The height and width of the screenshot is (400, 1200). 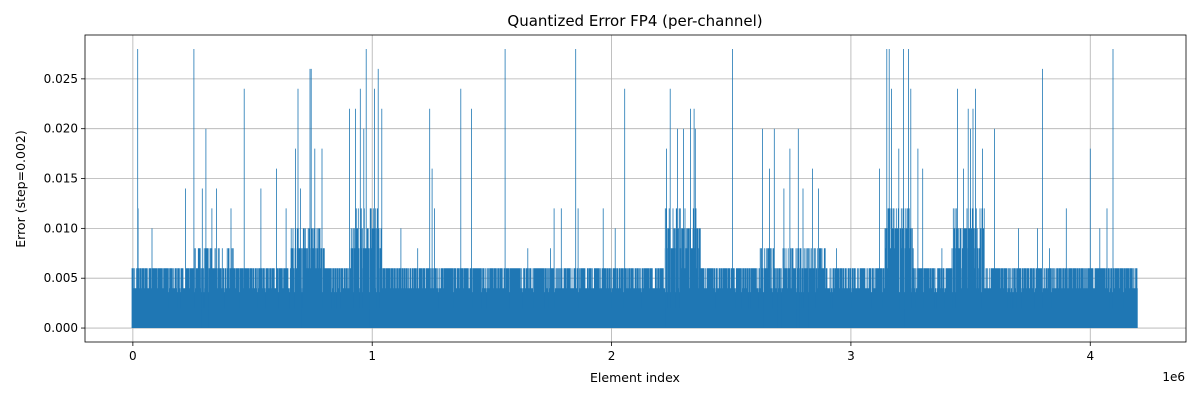 What do you see at coordinates (612, 356) in the screenshot?
I see `x-tick-label: 2` at bounding box center [612, 356].